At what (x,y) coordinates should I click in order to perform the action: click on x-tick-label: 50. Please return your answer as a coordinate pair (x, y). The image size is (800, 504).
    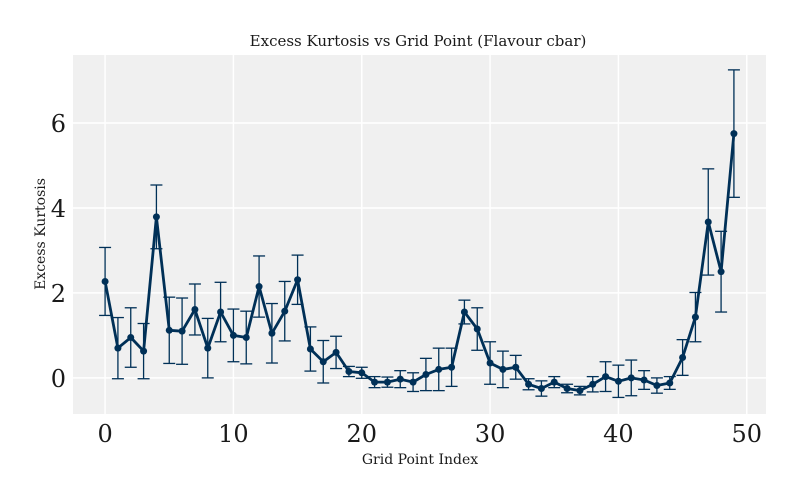
    Looking at the image, I should click on (746, 434).